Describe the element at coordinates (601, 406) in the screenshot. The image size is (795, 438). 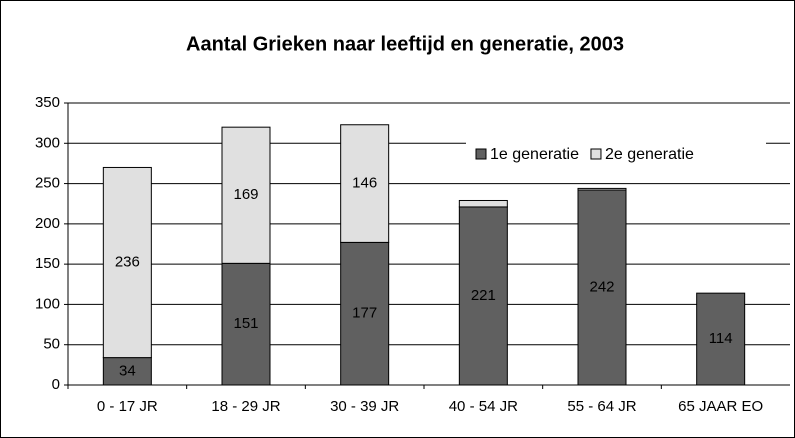
I see `x-tick-label: 55 - 64 JR` at that location.